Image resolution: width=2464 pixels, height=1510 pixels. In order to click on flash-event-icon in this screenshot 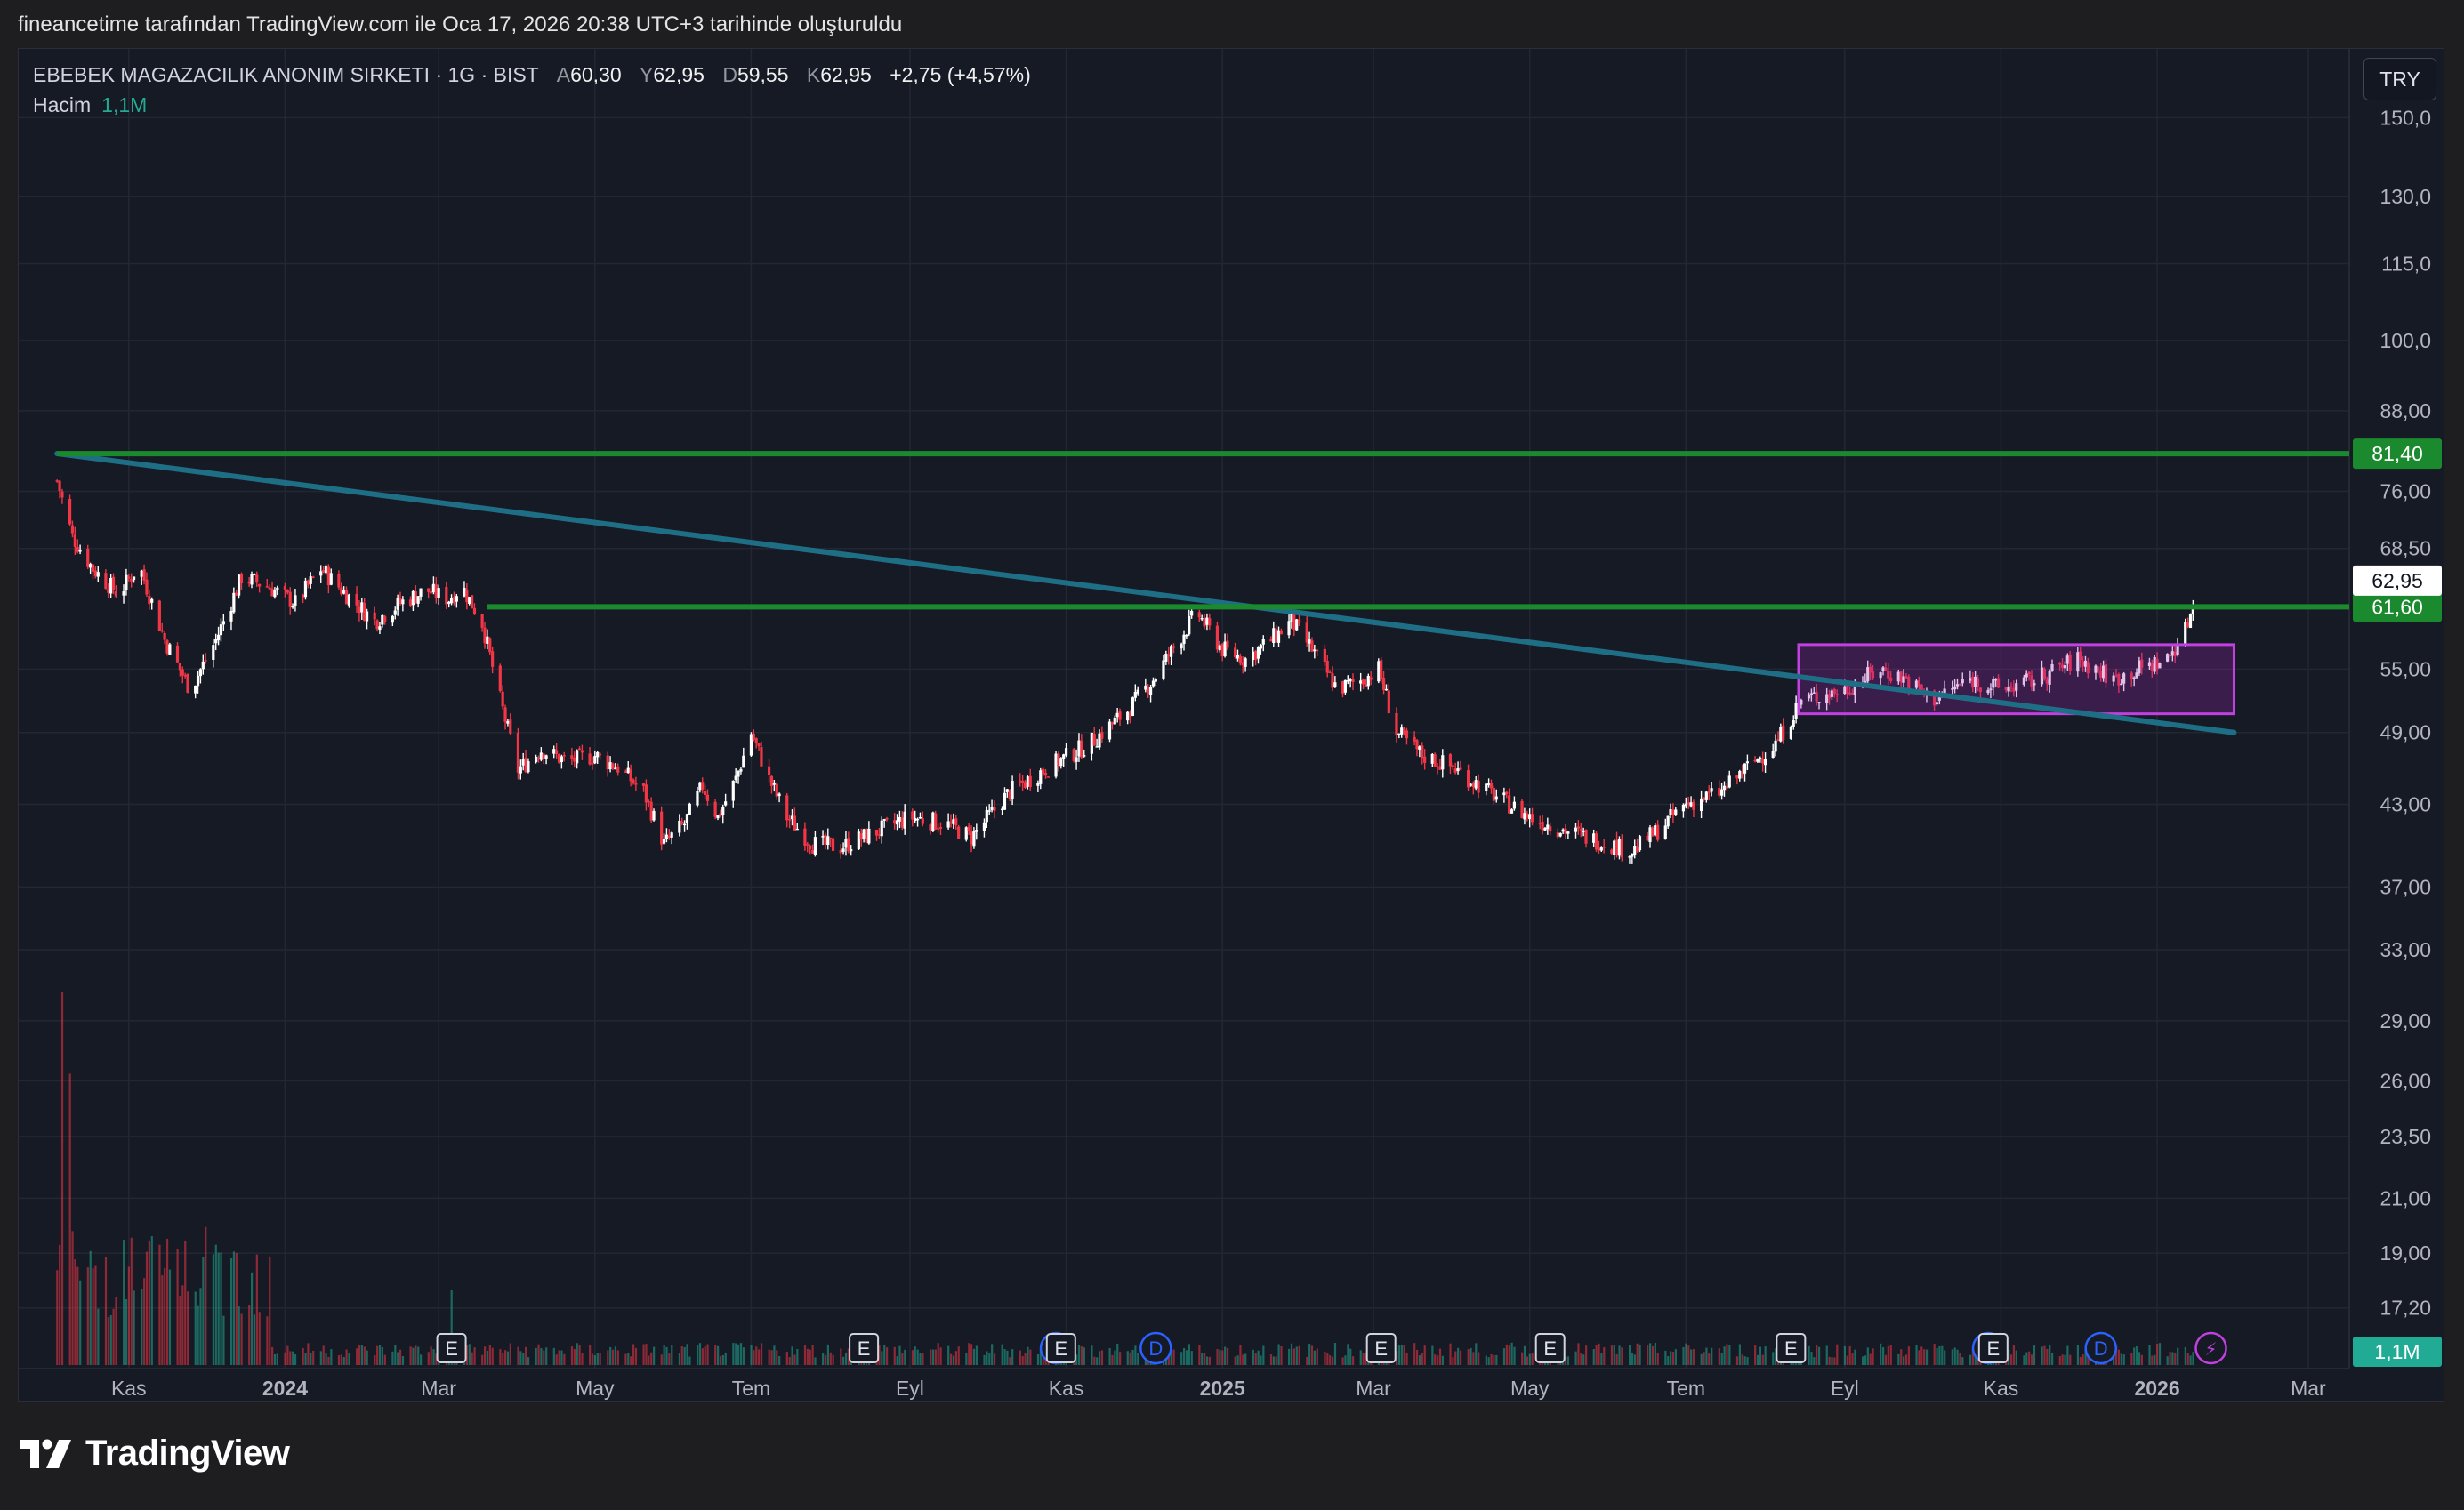, I will do `click(2210, 1348)`.